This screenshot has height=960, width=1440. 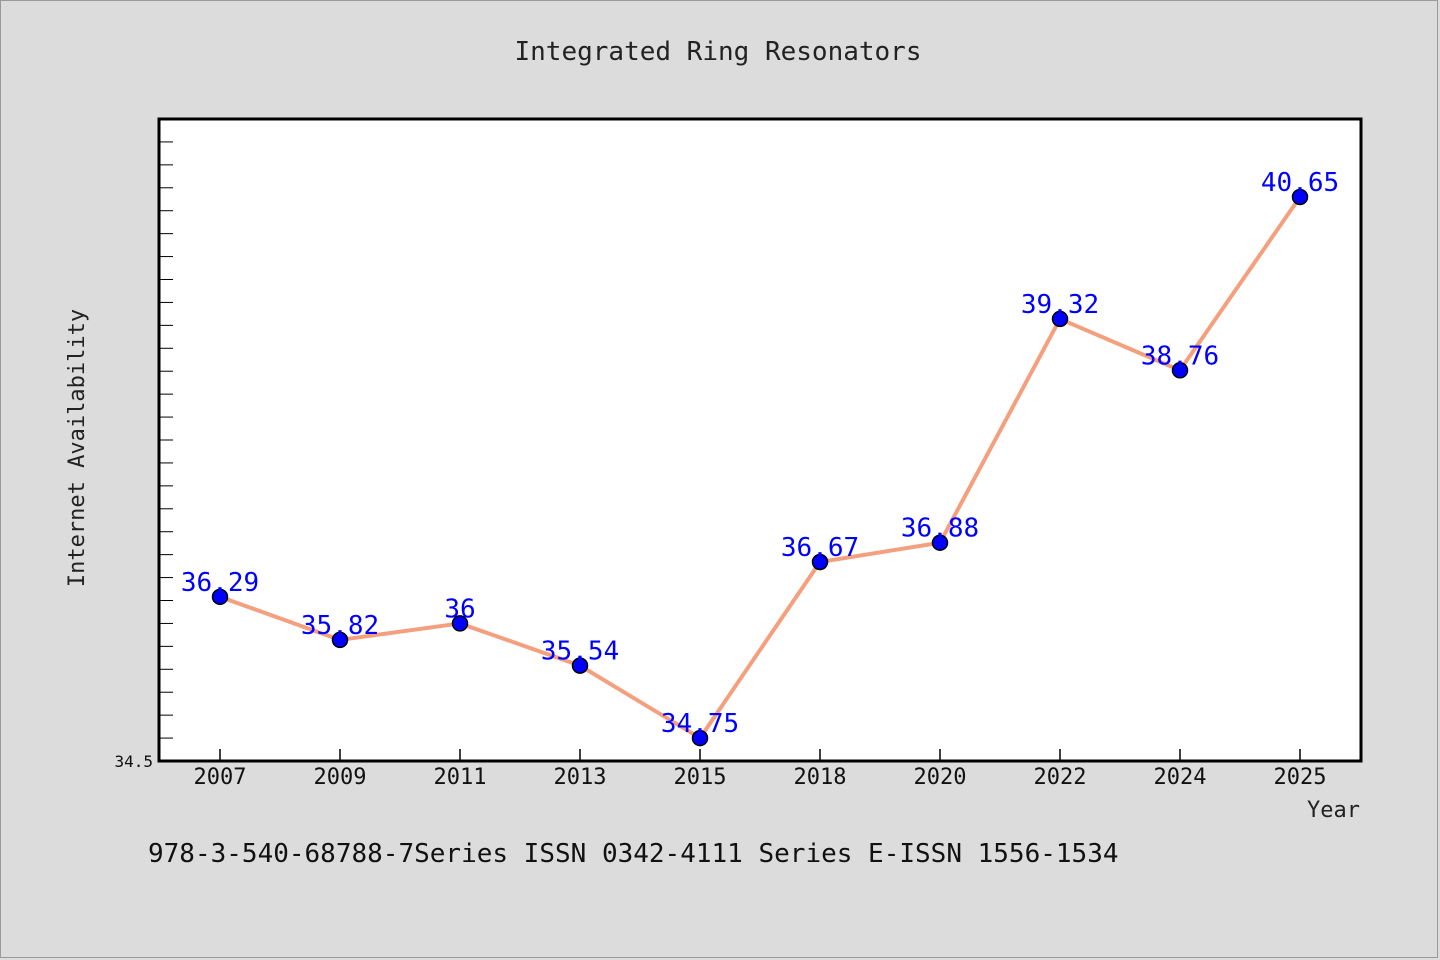 What do you see at coordinates (1060, 777) in the screenshot?
I see `x-tick-label: 2022` at bounding box center [1060, 777].